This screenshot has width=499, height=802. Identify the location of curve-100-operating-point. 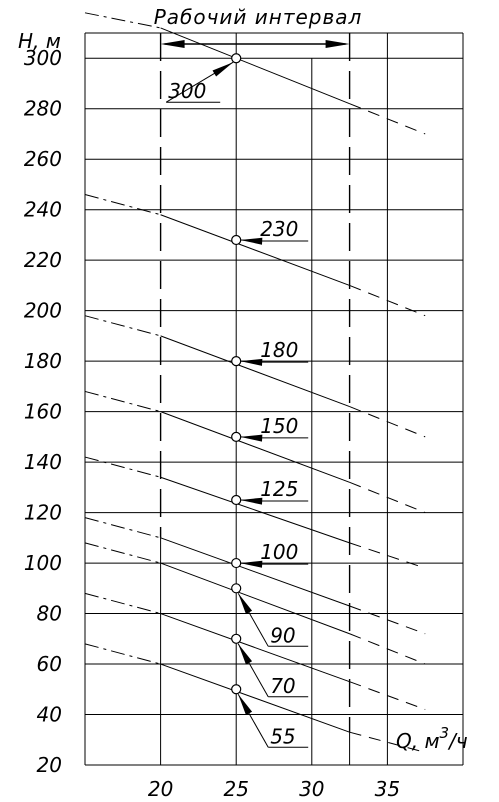
(236, 563).